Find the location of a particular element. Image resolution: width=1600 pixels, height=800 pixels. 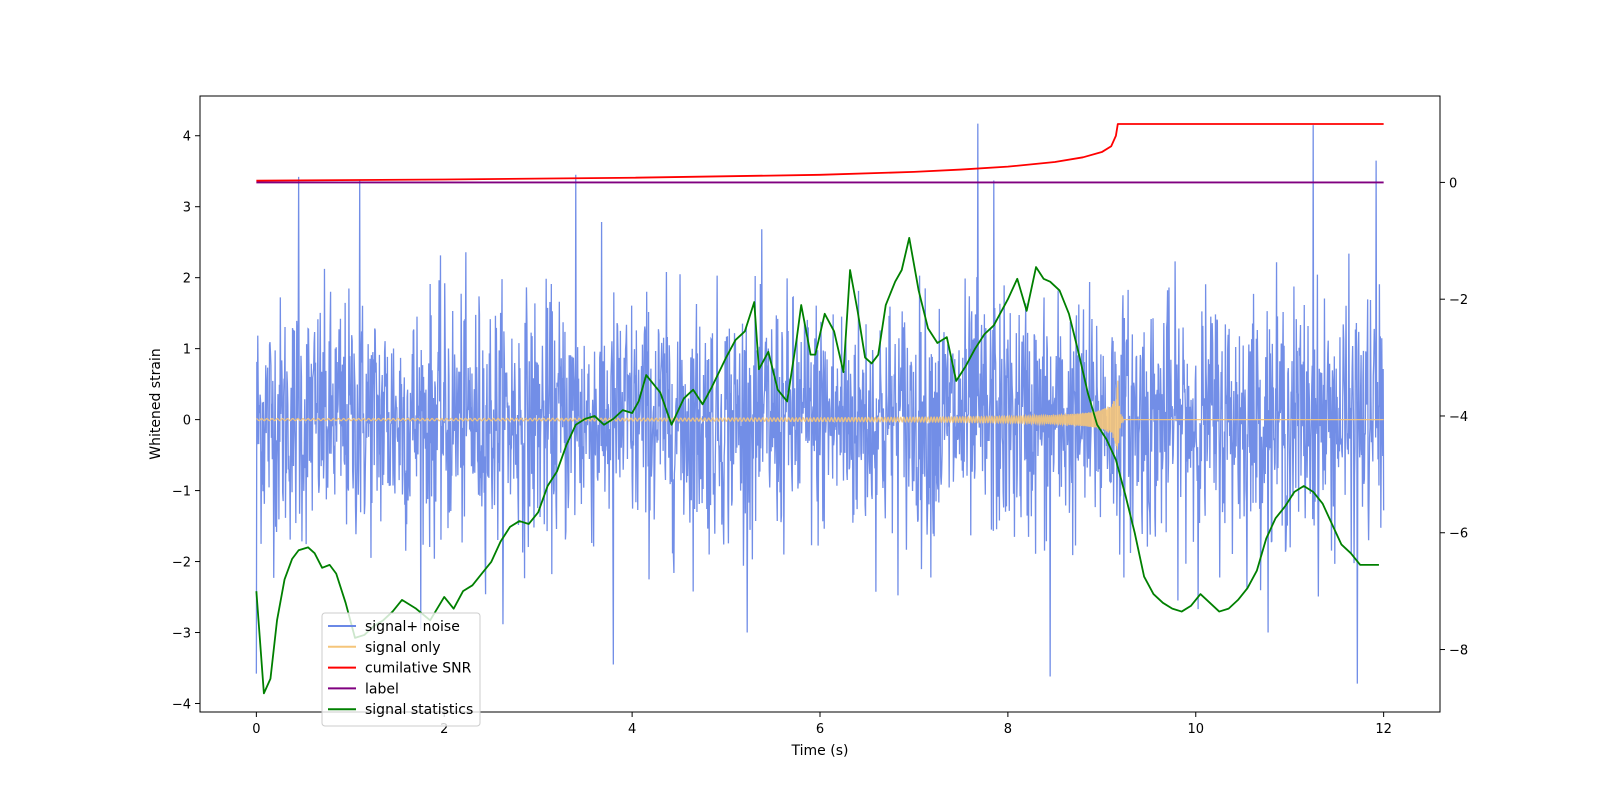

signal-only-line is located at coordinates (820, 415).